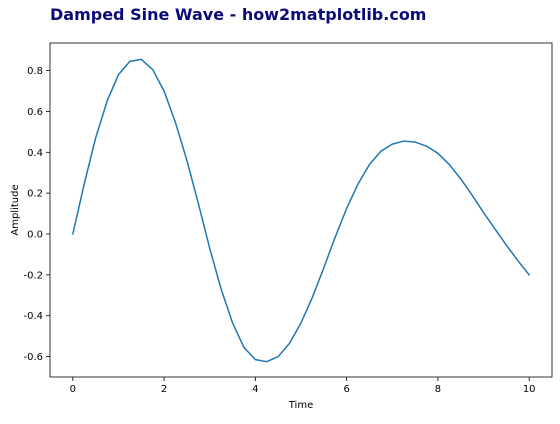 The image size is (560, 424). Describe the element at coordinates (438, 389) in the screenshot. I see `x-tick-label: 8` at that location.